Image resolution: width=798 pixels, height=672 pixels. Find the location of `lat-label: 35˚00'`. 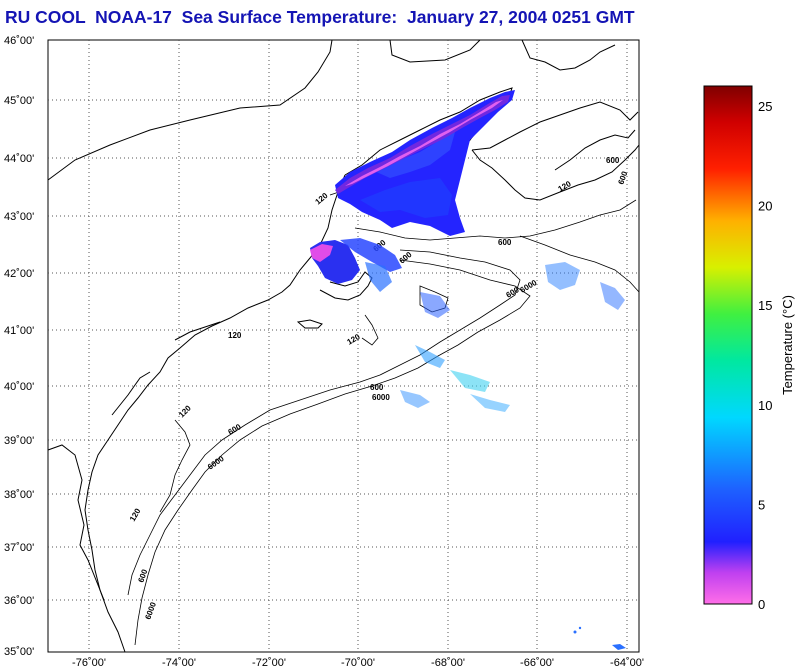

lat-label: 35˚00' is located at coordinates (19, 652).